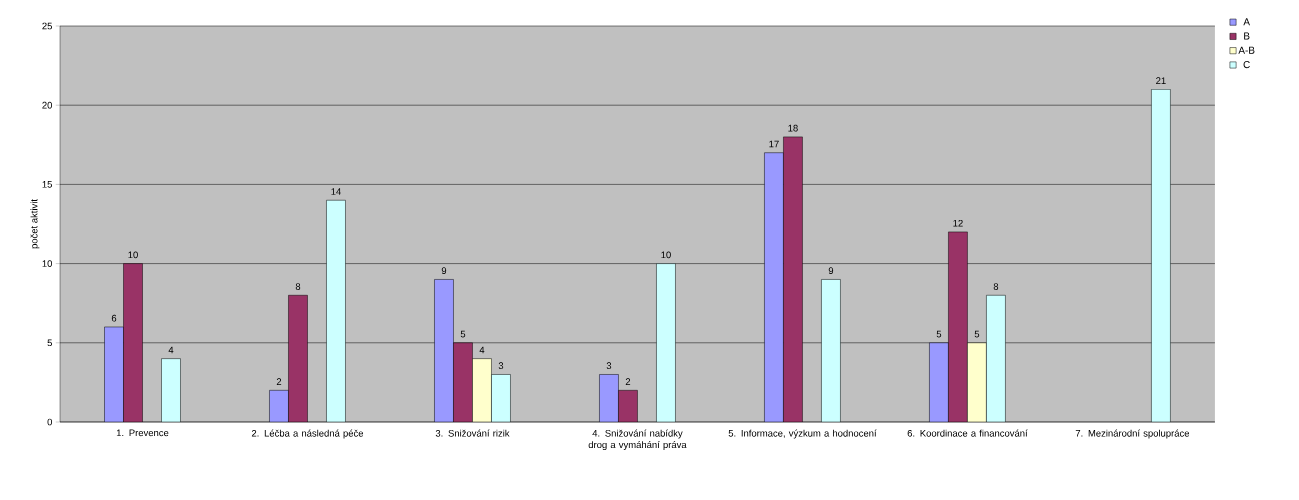 The height and width of the screenshot is (500, 1299). Describe the element at coordinates (114, 318) in the screenshot. I see `data-label: 6` at that location.